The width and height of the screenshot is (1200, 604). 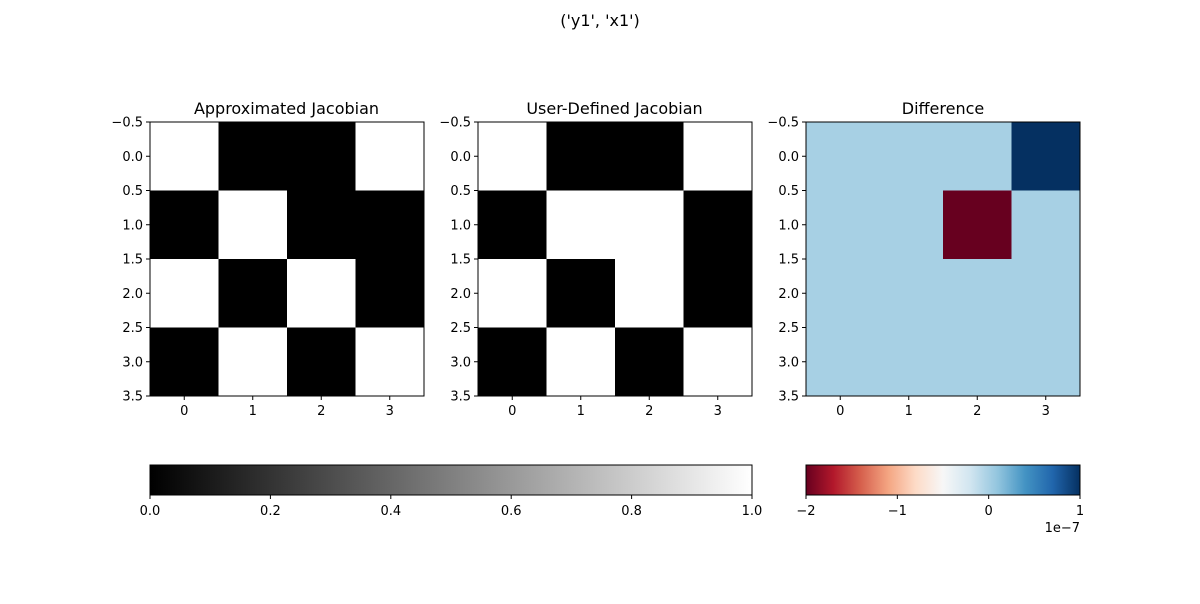 I want to click on colorbar-tick-label: 0, so click(x=989, y=511).